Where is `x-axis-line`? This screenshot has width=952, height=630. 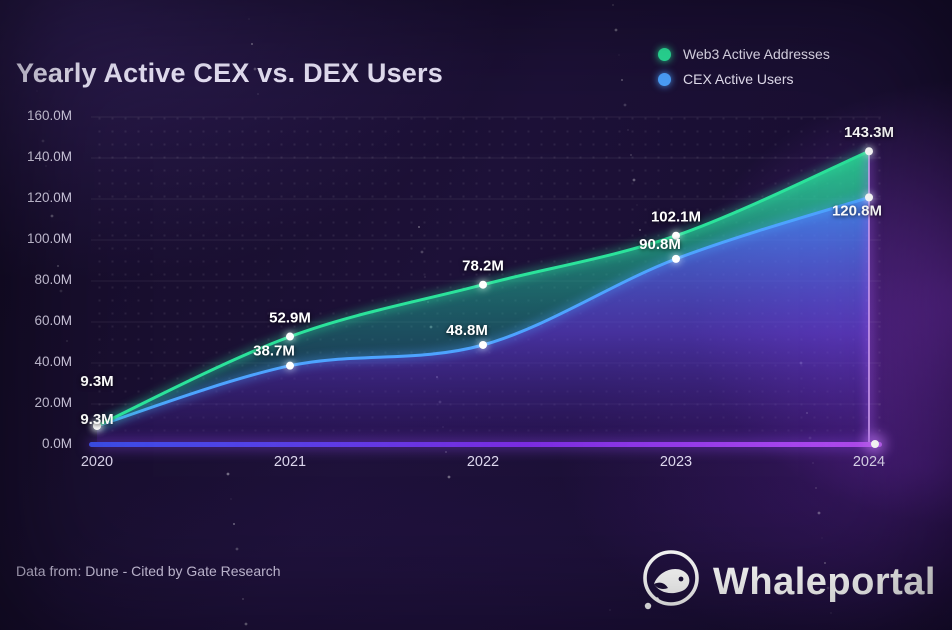 x-axis-line is located at coordinates (485, 444).